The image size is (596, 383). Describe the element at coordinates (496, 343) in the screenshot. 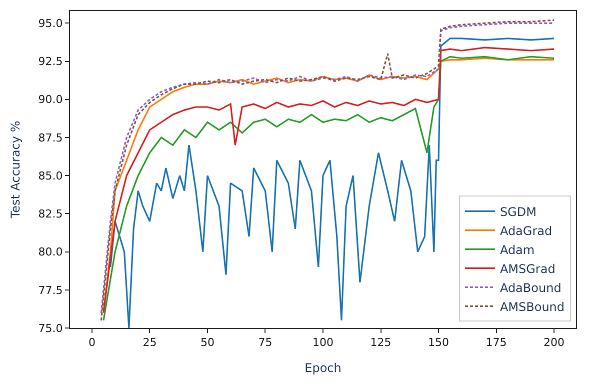

I see `x-tick-label: 175` at that location.